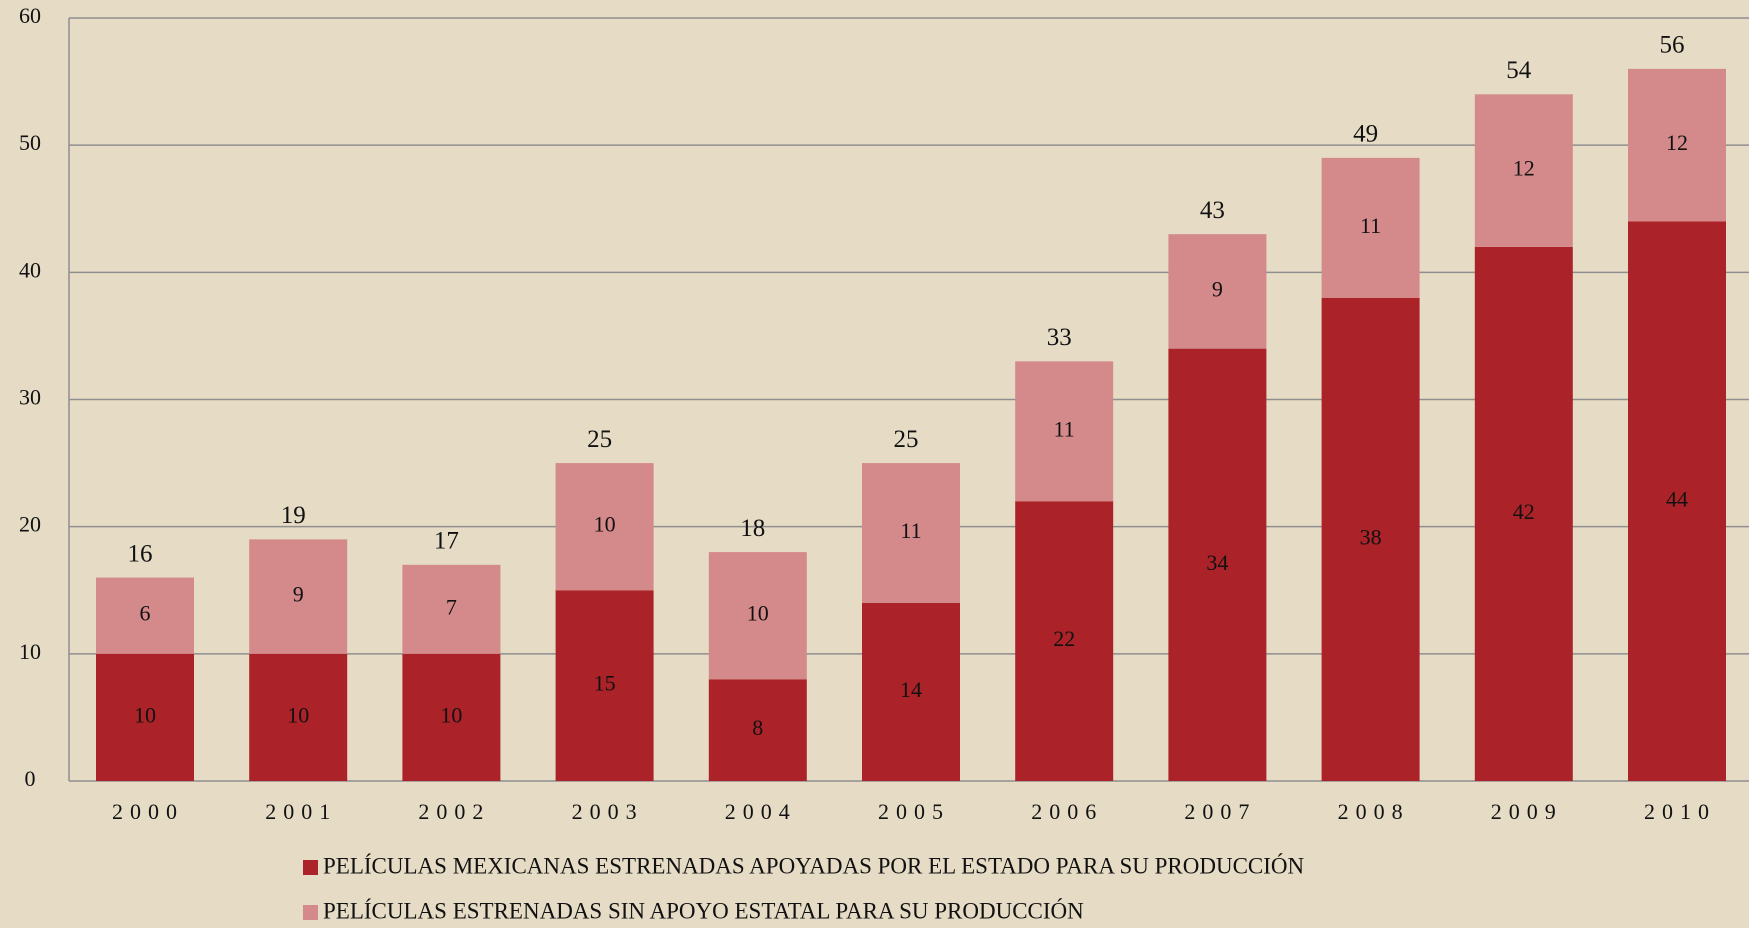 Image resolution: width=1749 pixels, height=928 pixels. I want to click on data-label: 15, so click(605, 683).